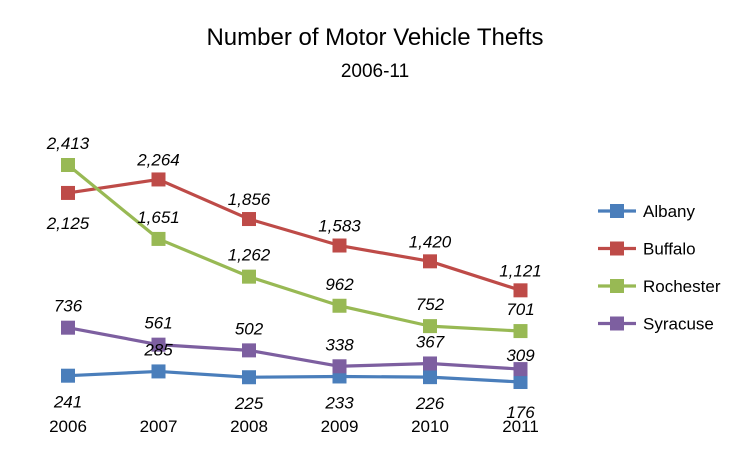 The width and height of the screenshot is (750, 451). I want to click on x-tick-label-2009: 2009, so click(340, 426).